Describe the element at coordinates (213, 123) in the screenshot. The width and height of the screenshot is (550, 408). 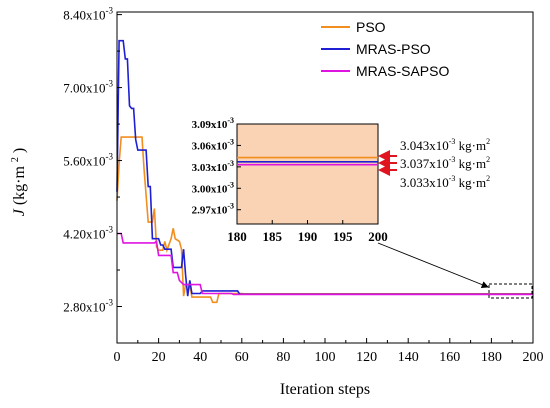
I see `inset-y-tick-label: 3.09x10⁻³` at that location.